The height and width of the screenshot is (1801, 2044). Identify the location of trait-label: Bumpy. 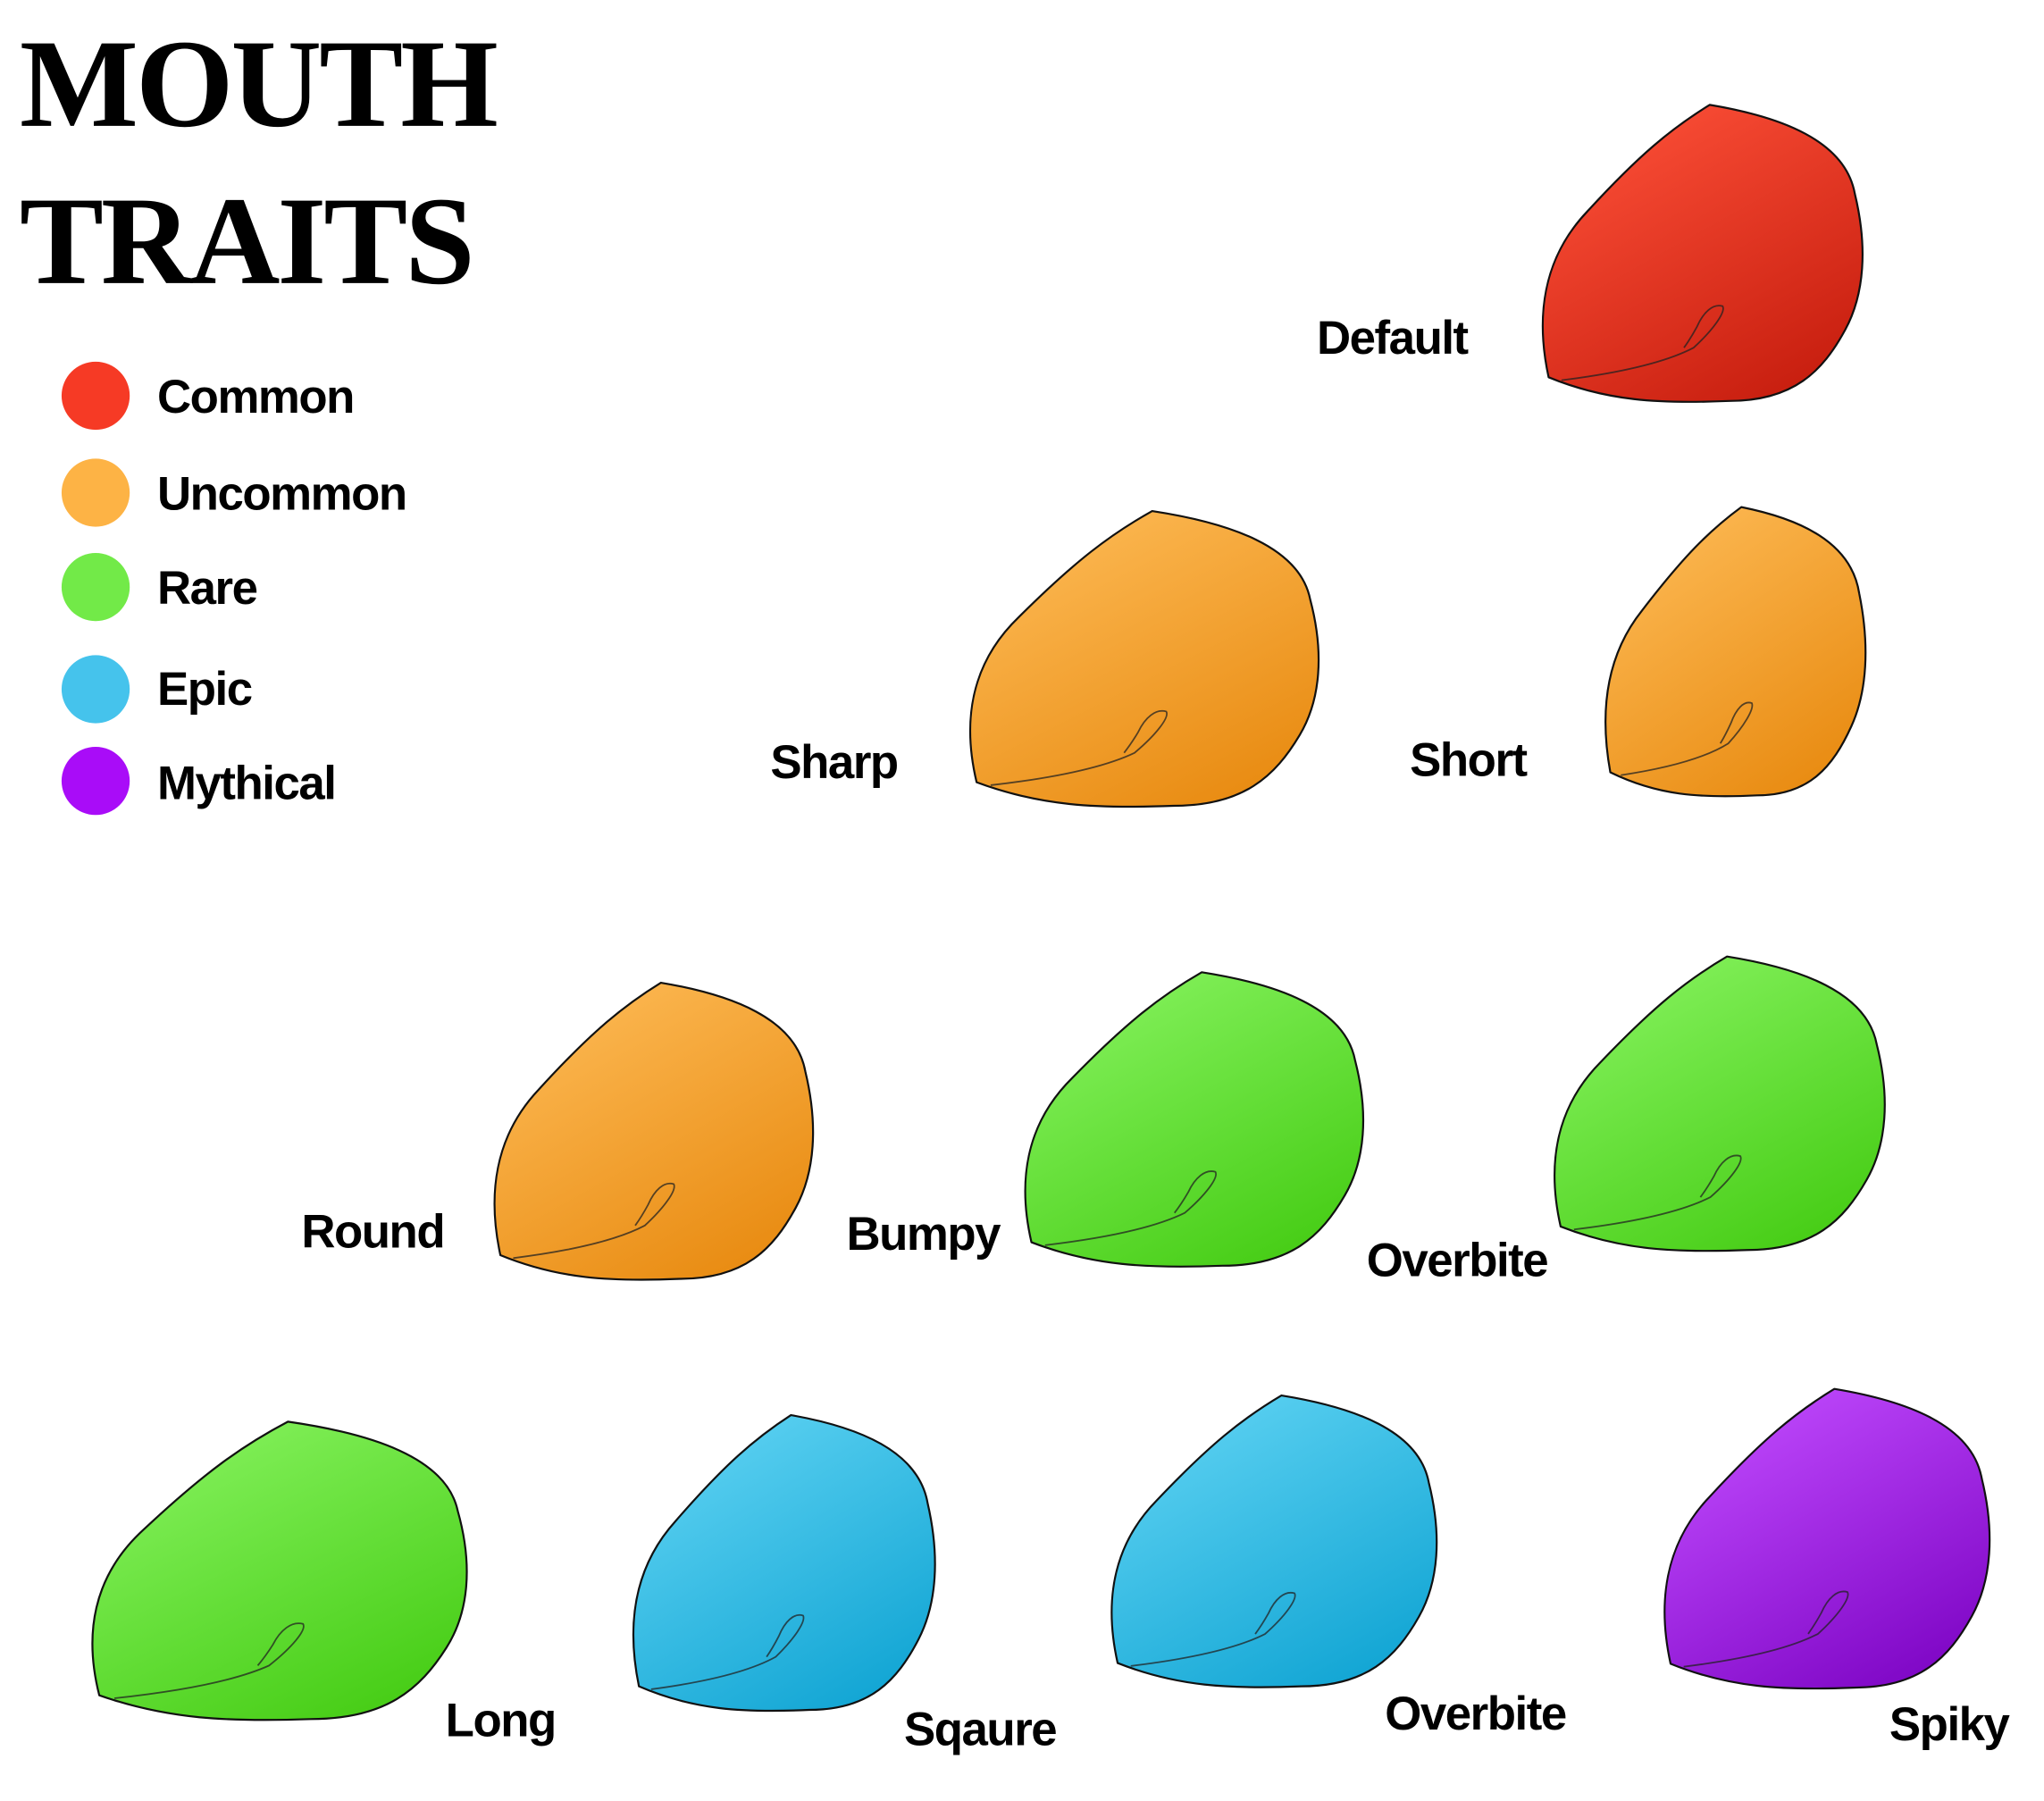
(923, 1234).